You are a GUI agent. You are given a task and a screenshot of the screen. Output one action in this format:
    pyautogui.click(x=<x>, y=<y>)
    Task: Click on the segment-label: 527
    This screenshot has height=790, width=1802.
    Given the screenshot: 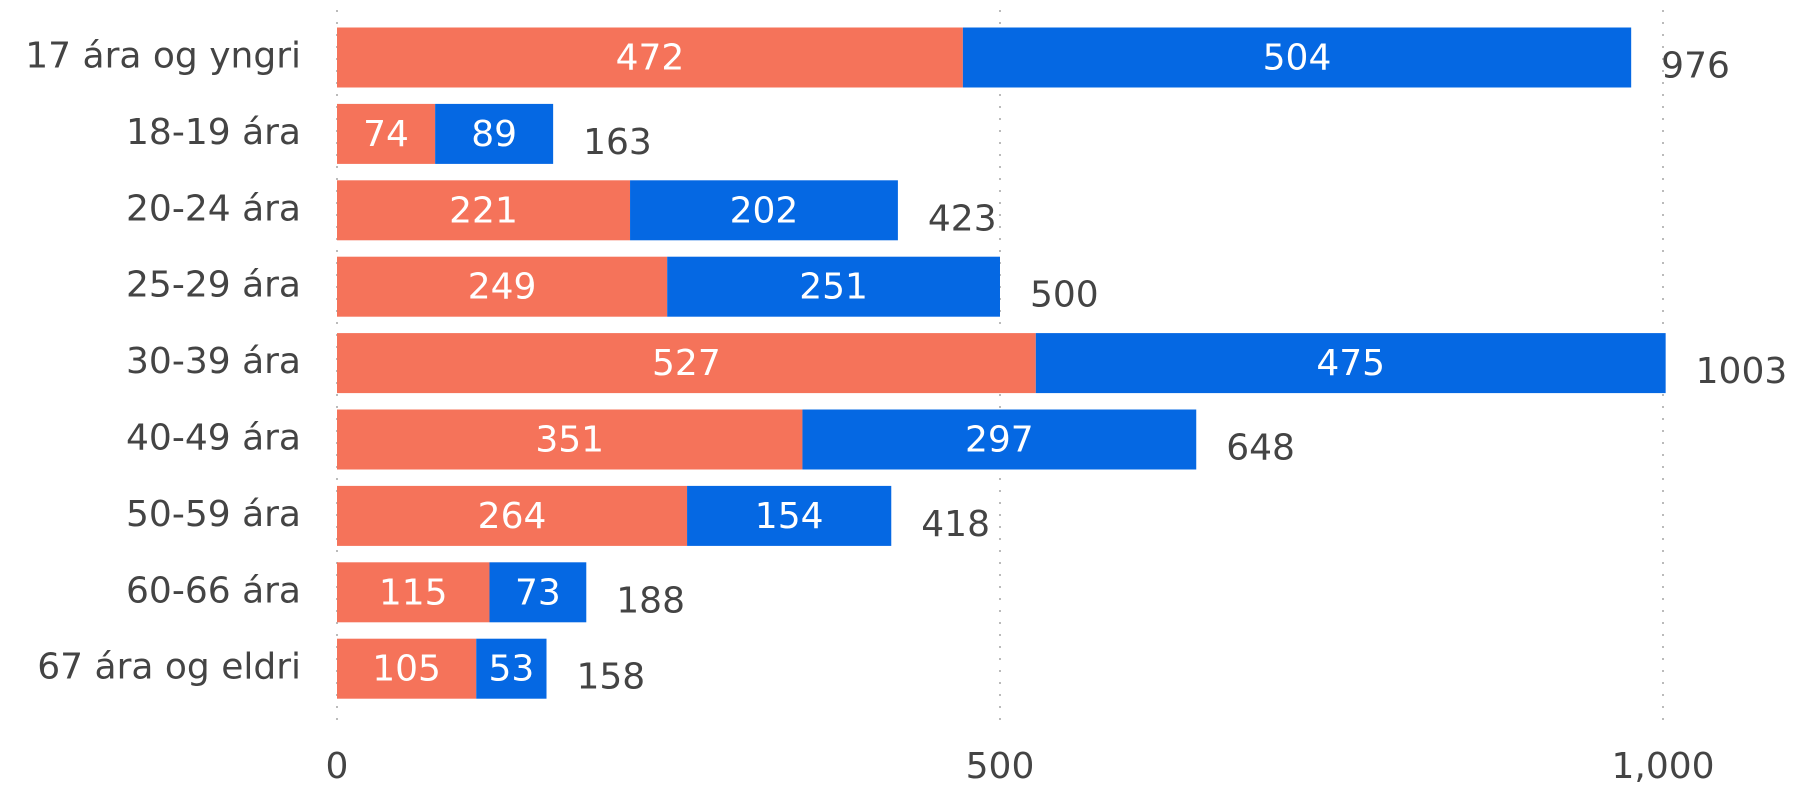 What is the action you would take?
    pyautogui.click(x=686, y=363)
    